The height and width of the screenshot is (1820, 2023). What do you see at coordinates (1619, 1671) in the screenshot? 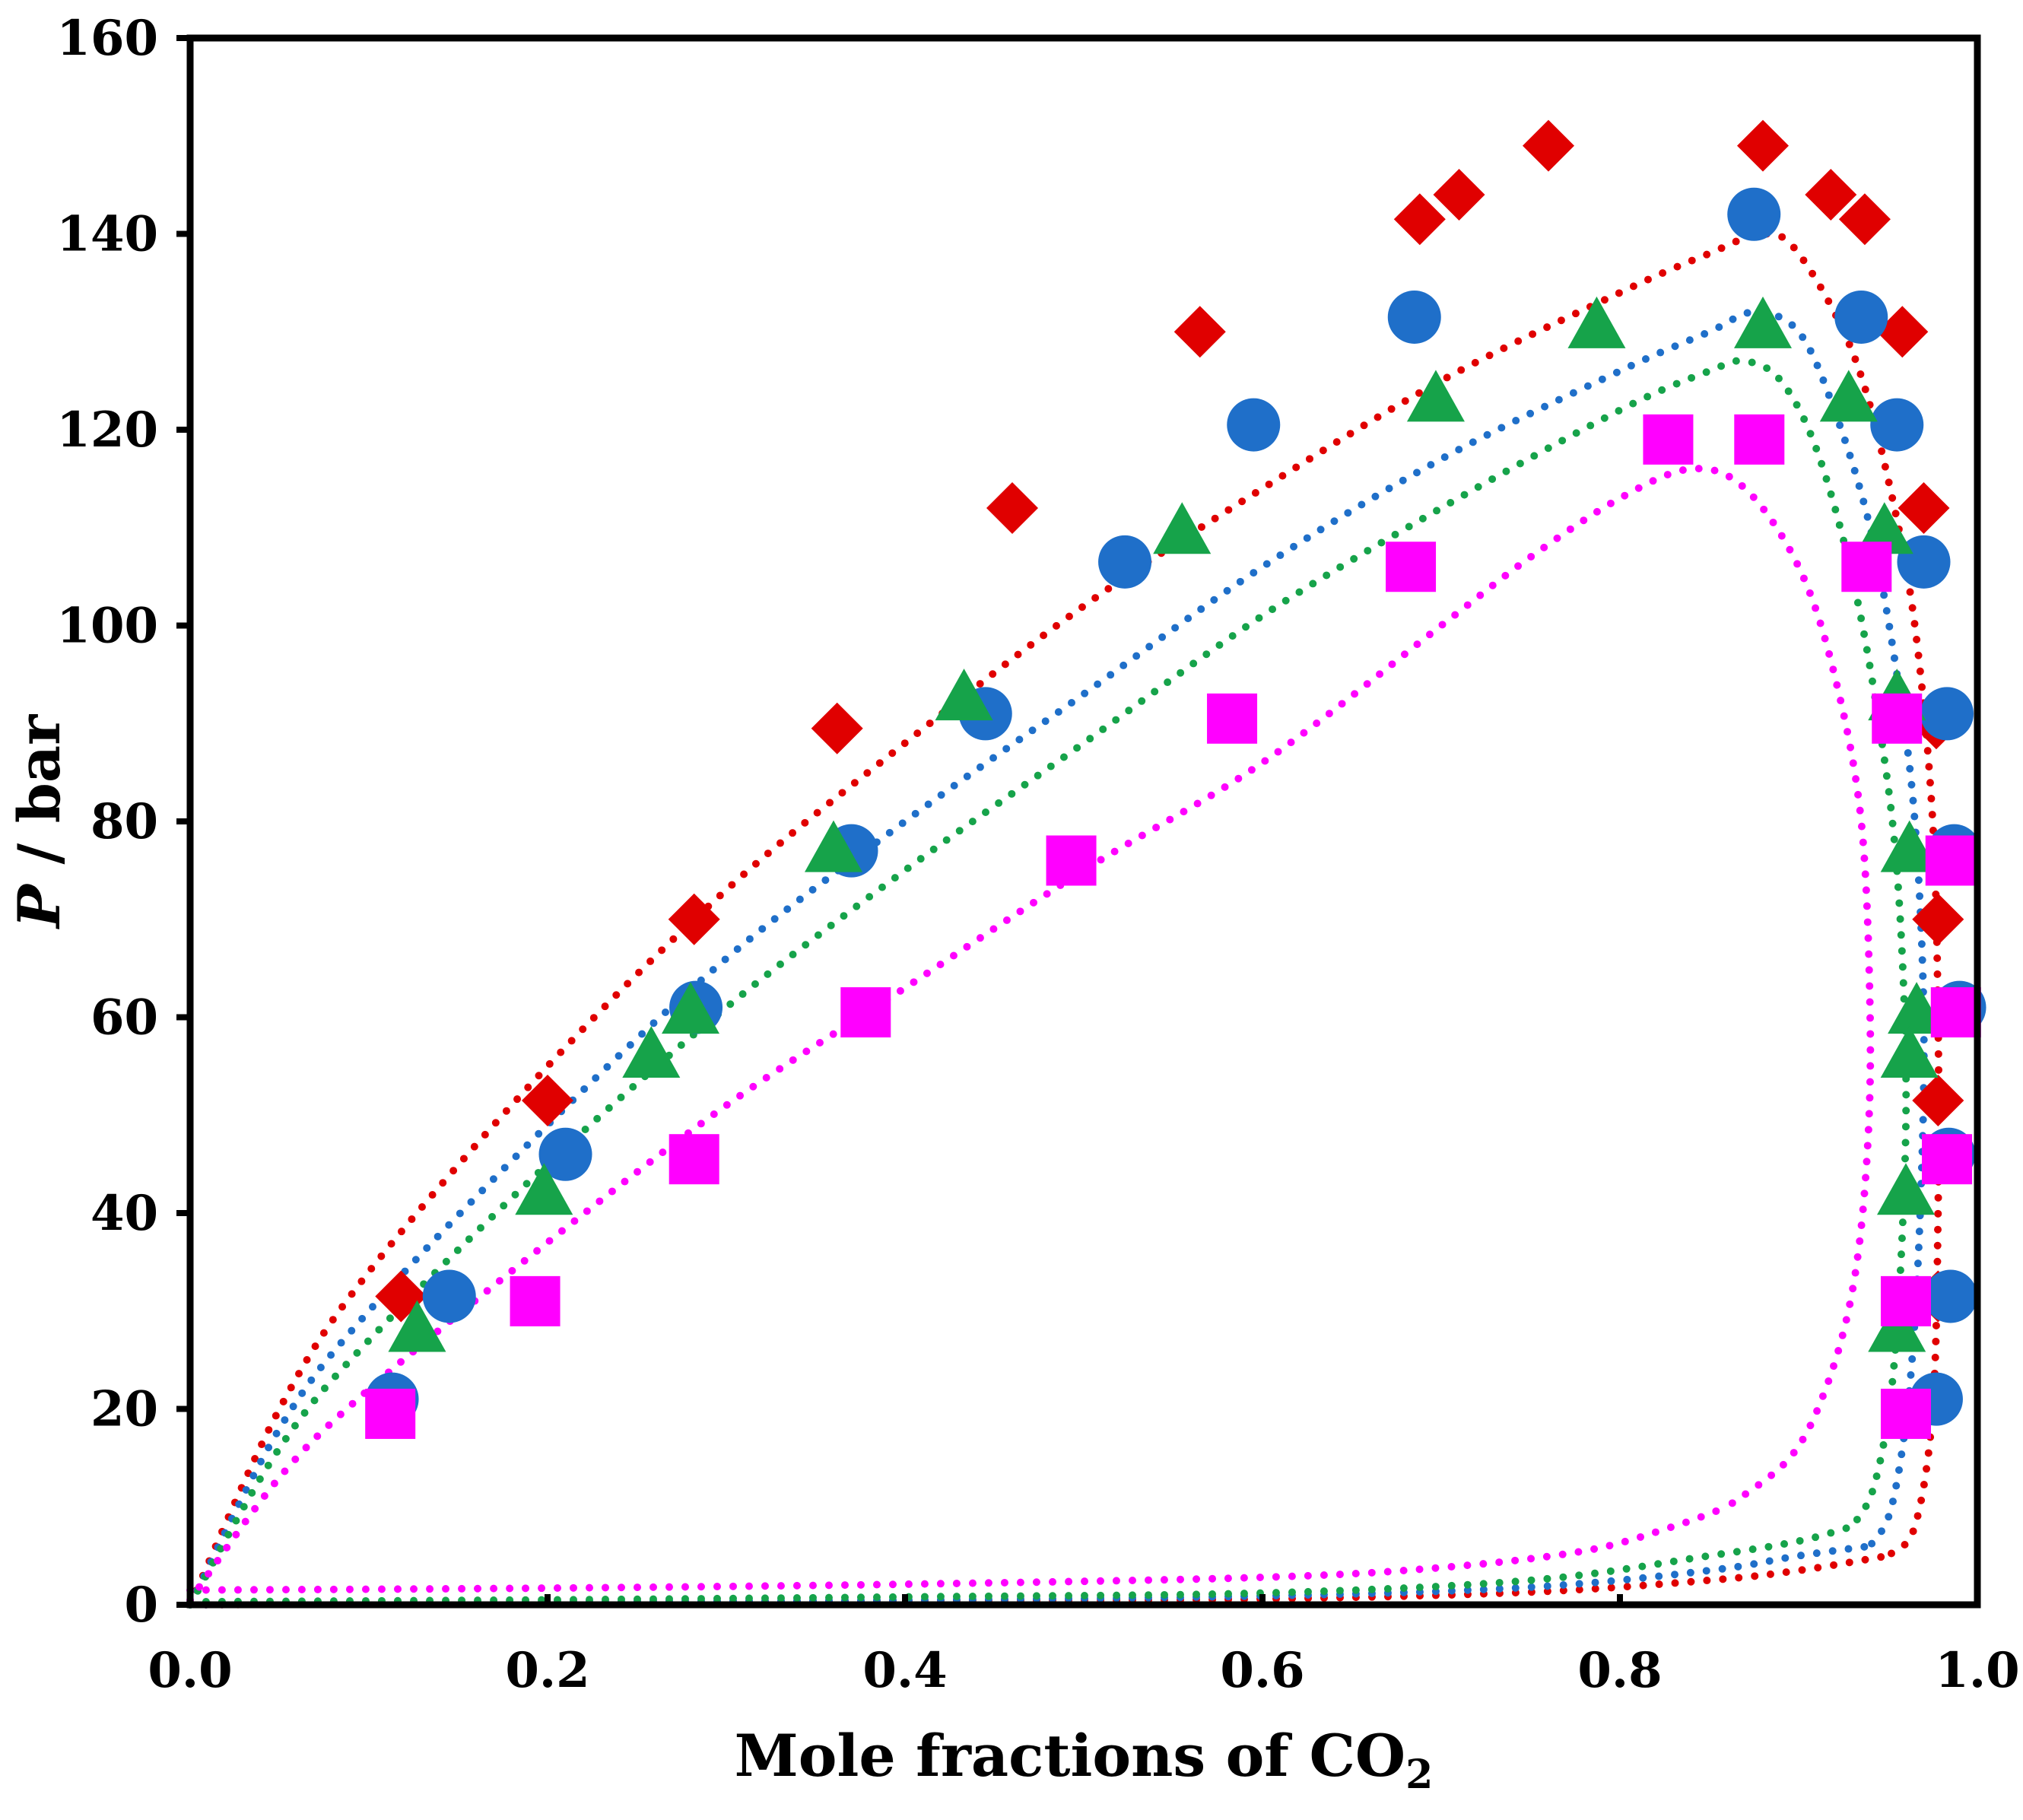
I see `x-tick-label-4: 0.8` at bounding box center [1619, 1671].